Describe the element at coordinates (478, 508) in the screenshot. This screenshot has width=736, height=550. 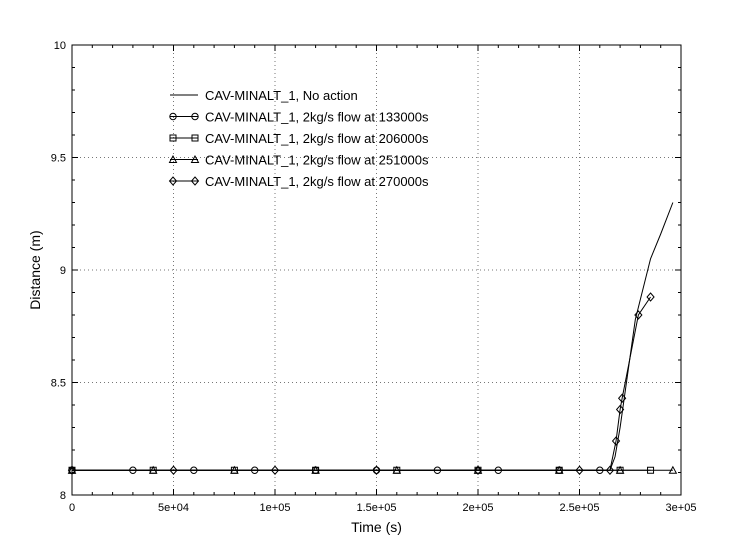
I see `x-tick-label: 2e+05` at that location.